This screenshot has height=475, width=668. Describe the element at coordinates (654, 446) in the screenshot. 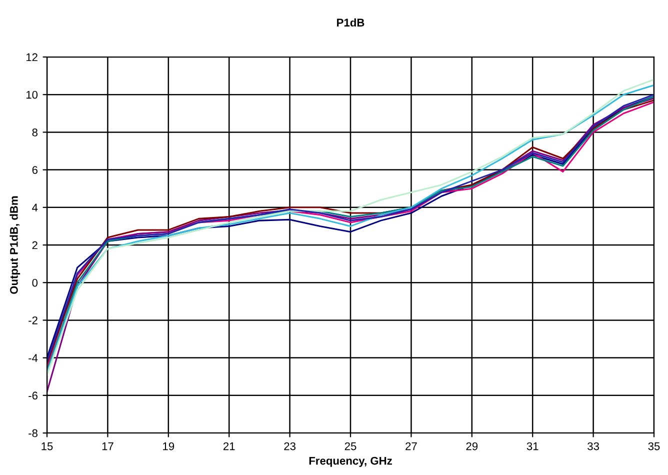

I see `x-tick-label: 35` at that location.